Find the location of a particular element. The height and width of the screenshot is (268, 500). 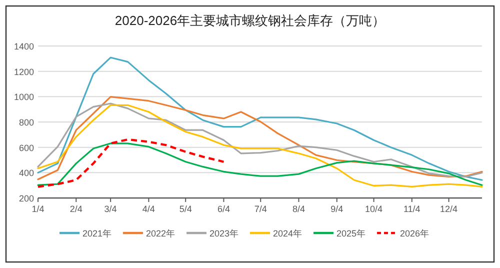

x-tick-label: 12/4 is located at coordinates (449, 209).